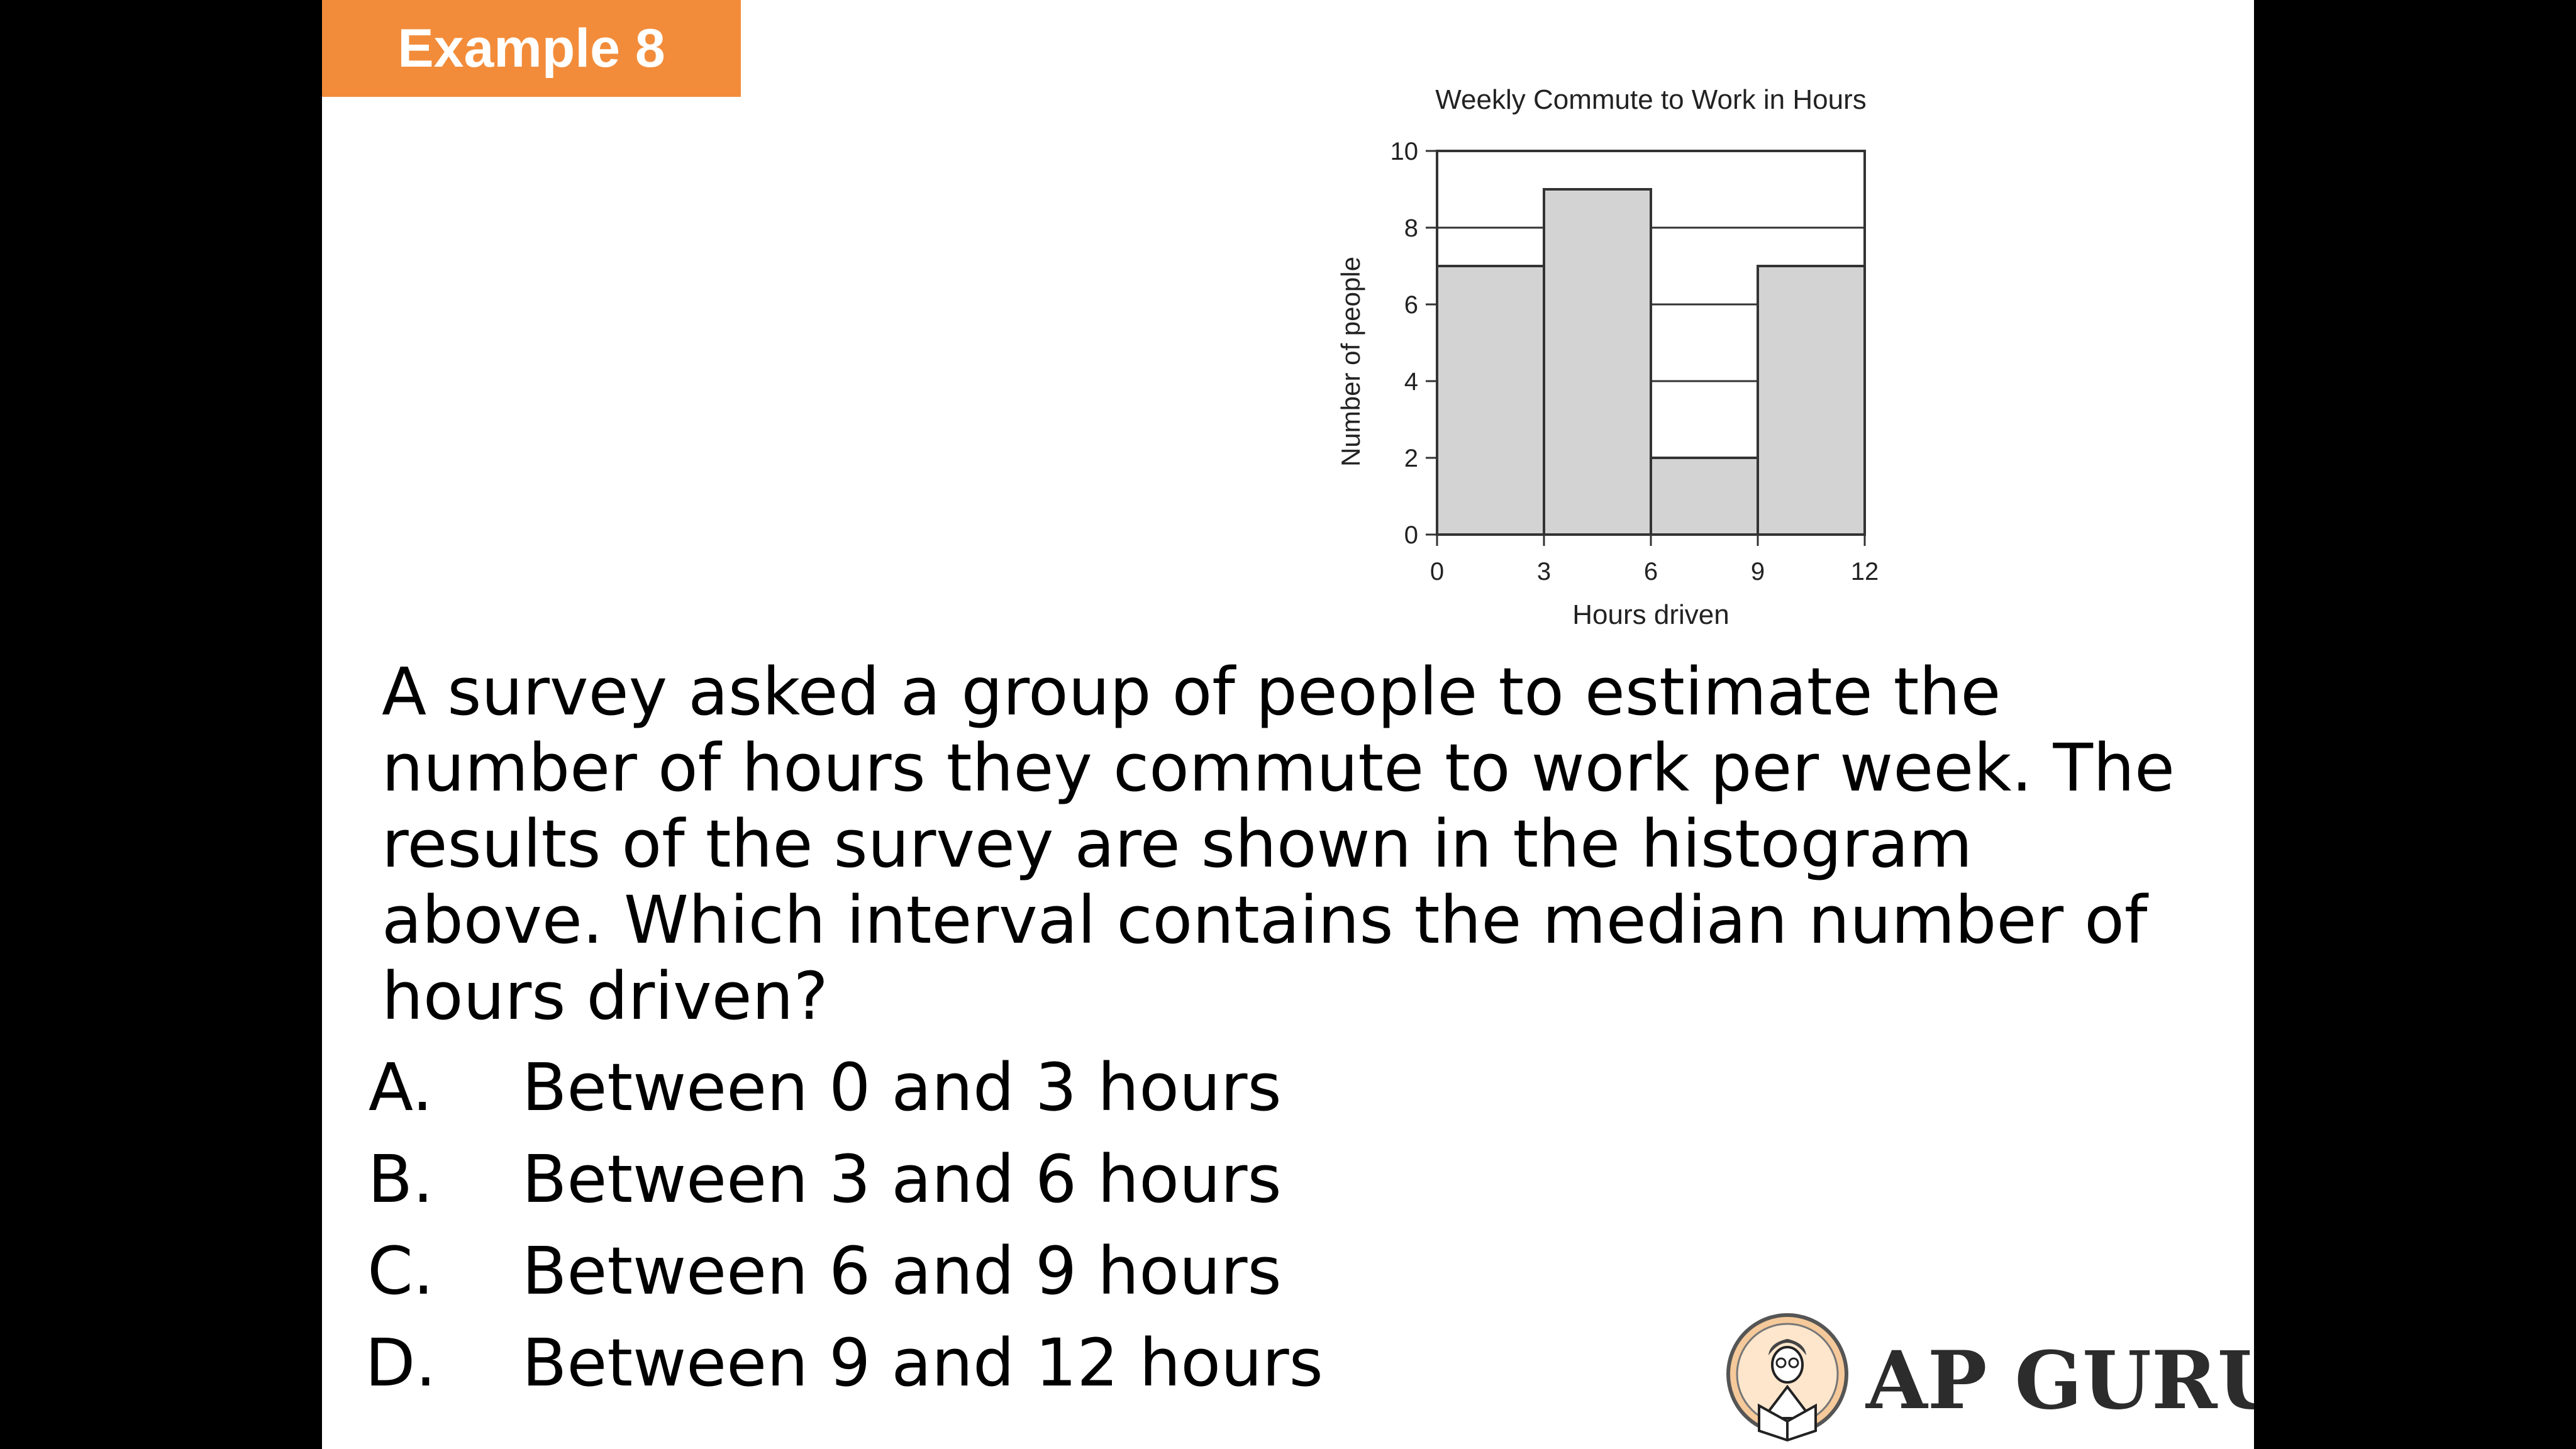  I want to click on option-a: A. Between 0 and 3 hours, so click(1045, 1087).